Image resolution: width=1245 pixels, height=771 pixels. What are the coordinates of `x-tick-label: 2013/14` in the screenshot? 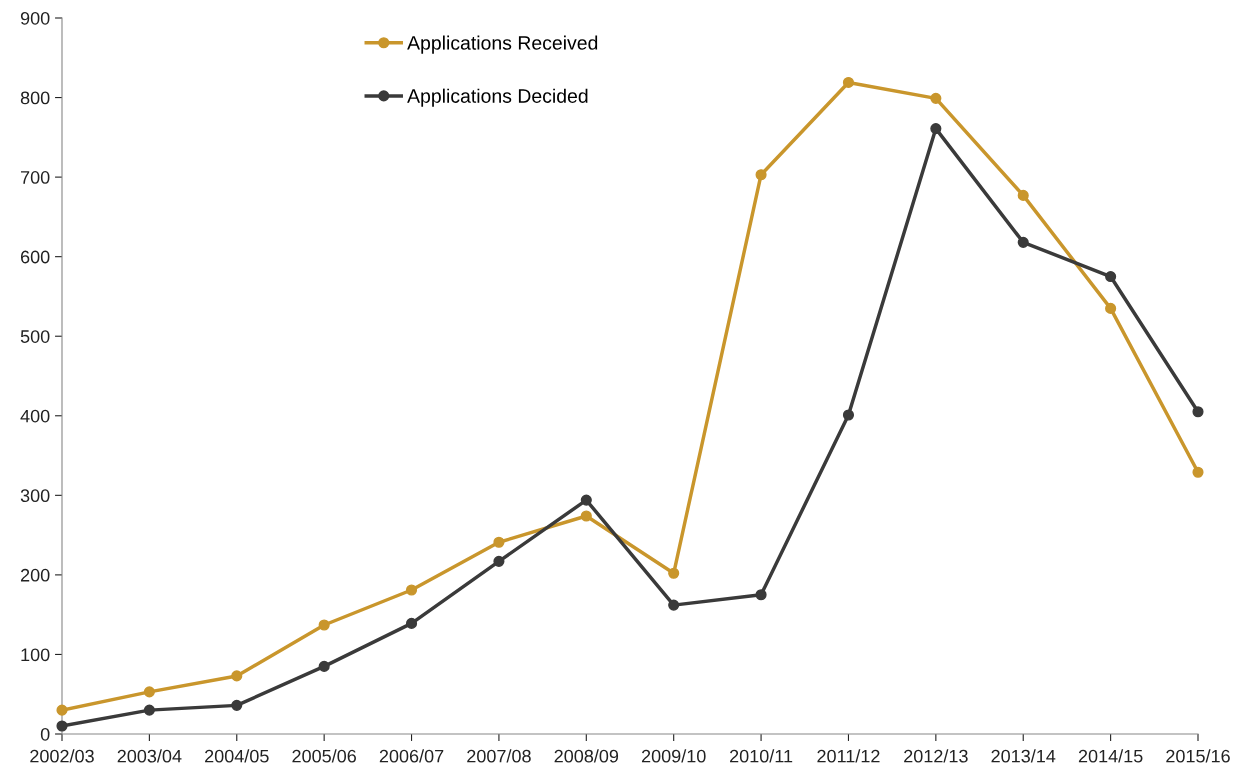 It's located at (1023, 756).